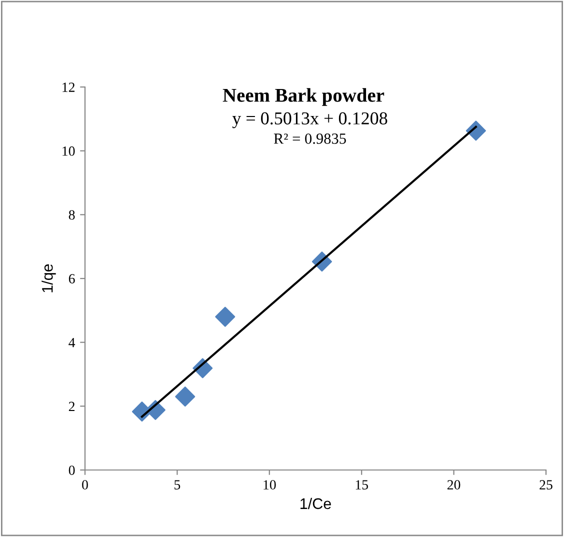  What do you see at coordinates (71, 215) in the screenshot?
I see `y-tick-label: 8` at bounding box center [71, 215].